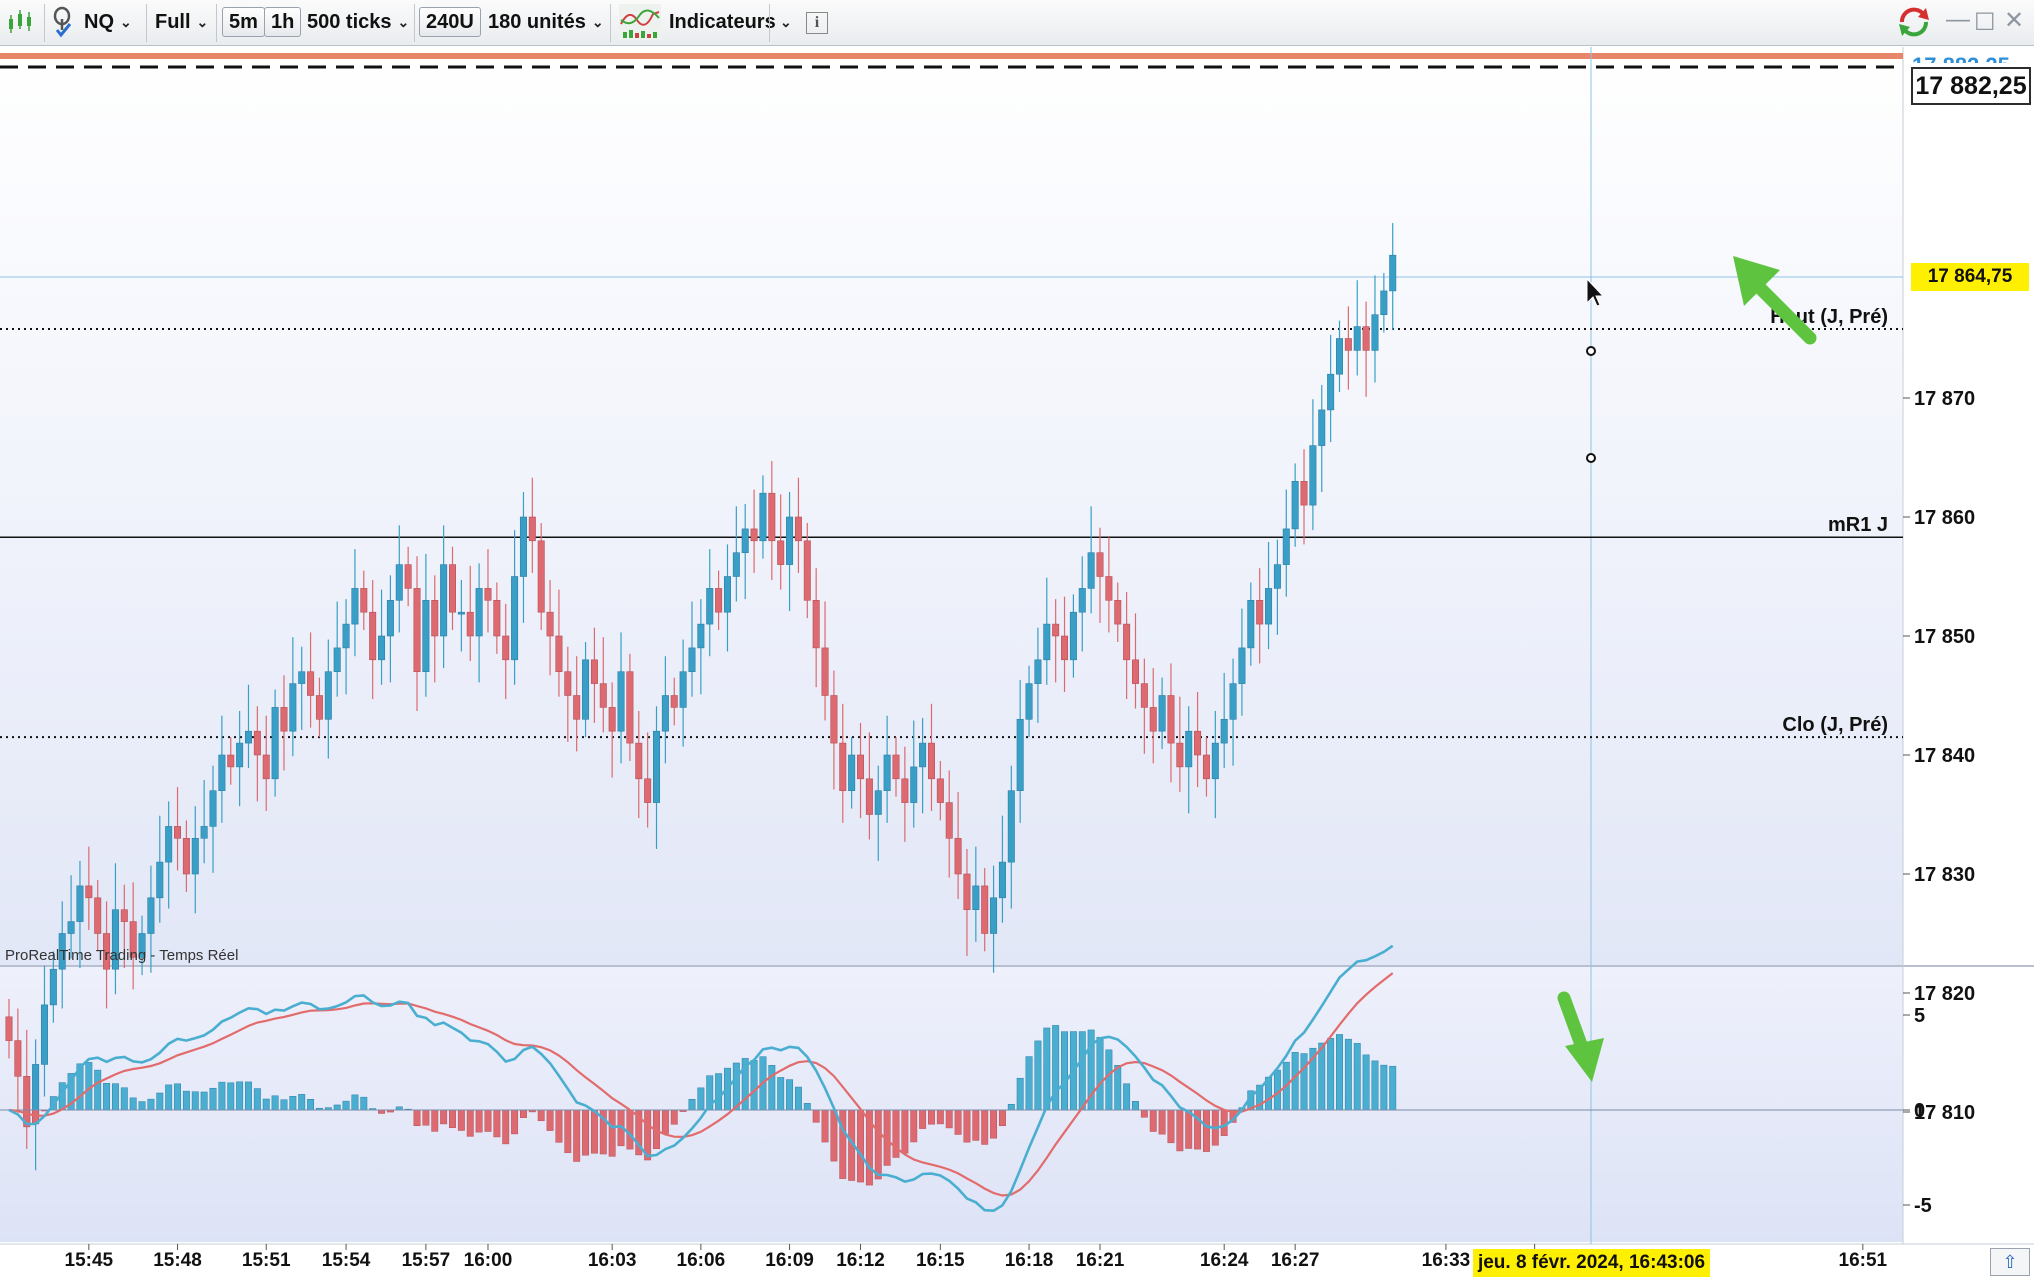 The image size is (2034, 1278). I want to click on period-1h-button: 1h, so click(283, 22).